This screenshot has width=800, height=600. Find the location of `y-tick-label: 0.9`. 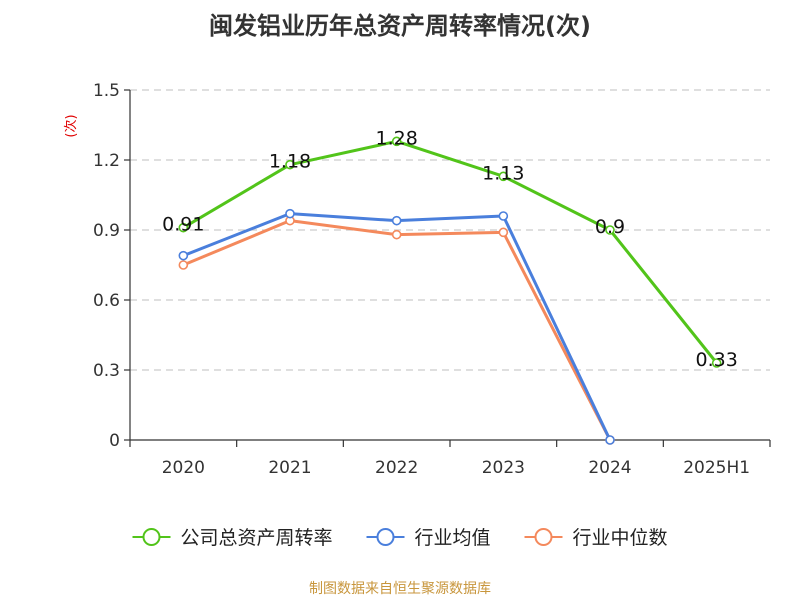

y-tick-label: 0.9 is located at coordinates (106, 231).